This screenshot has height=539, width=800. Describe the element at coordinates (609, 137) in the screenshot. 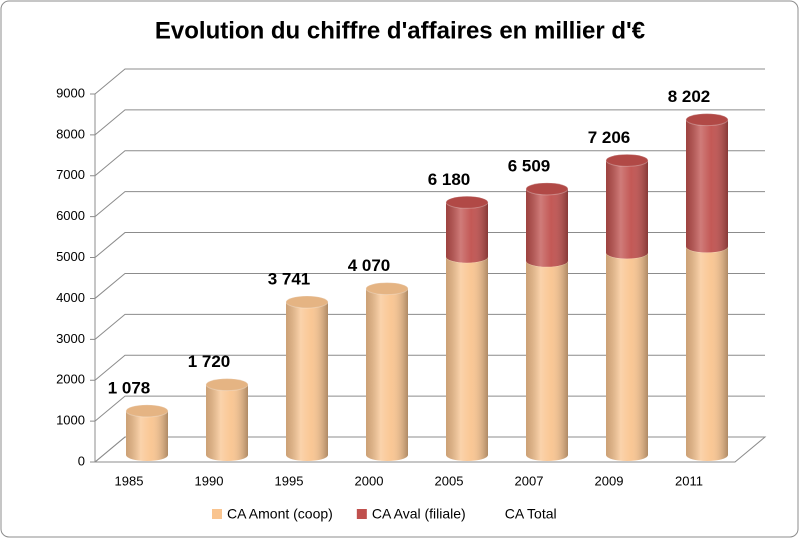

I see `data-label: 7 206` at that location.